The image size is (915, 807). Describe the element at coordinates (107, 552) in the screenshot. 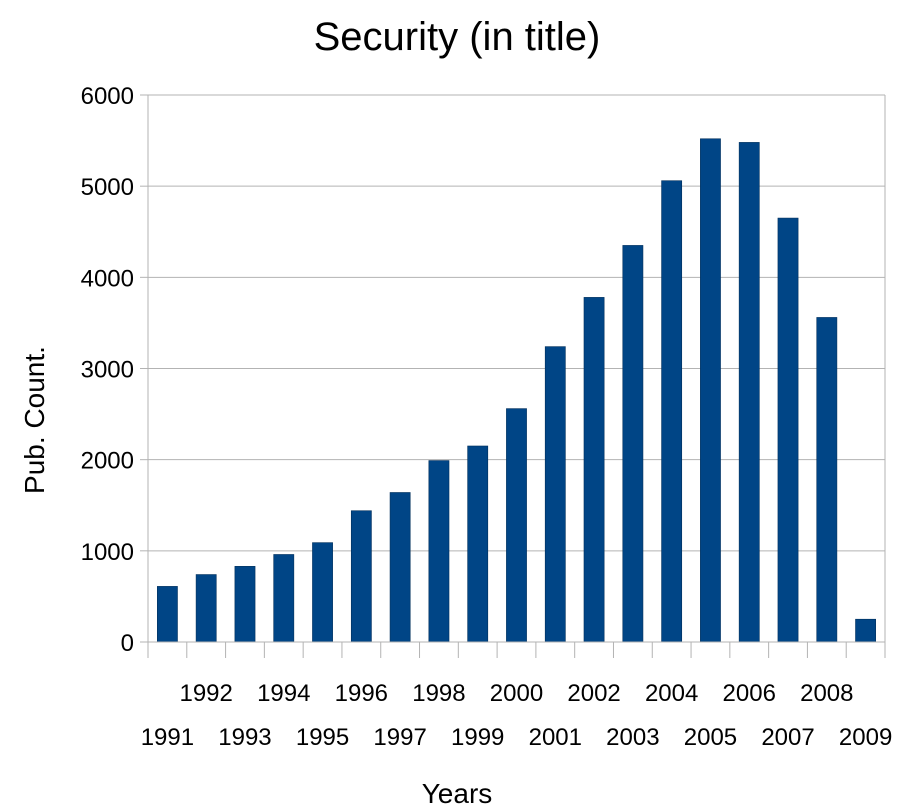

I see `y-tick-label: 1000` at that location.